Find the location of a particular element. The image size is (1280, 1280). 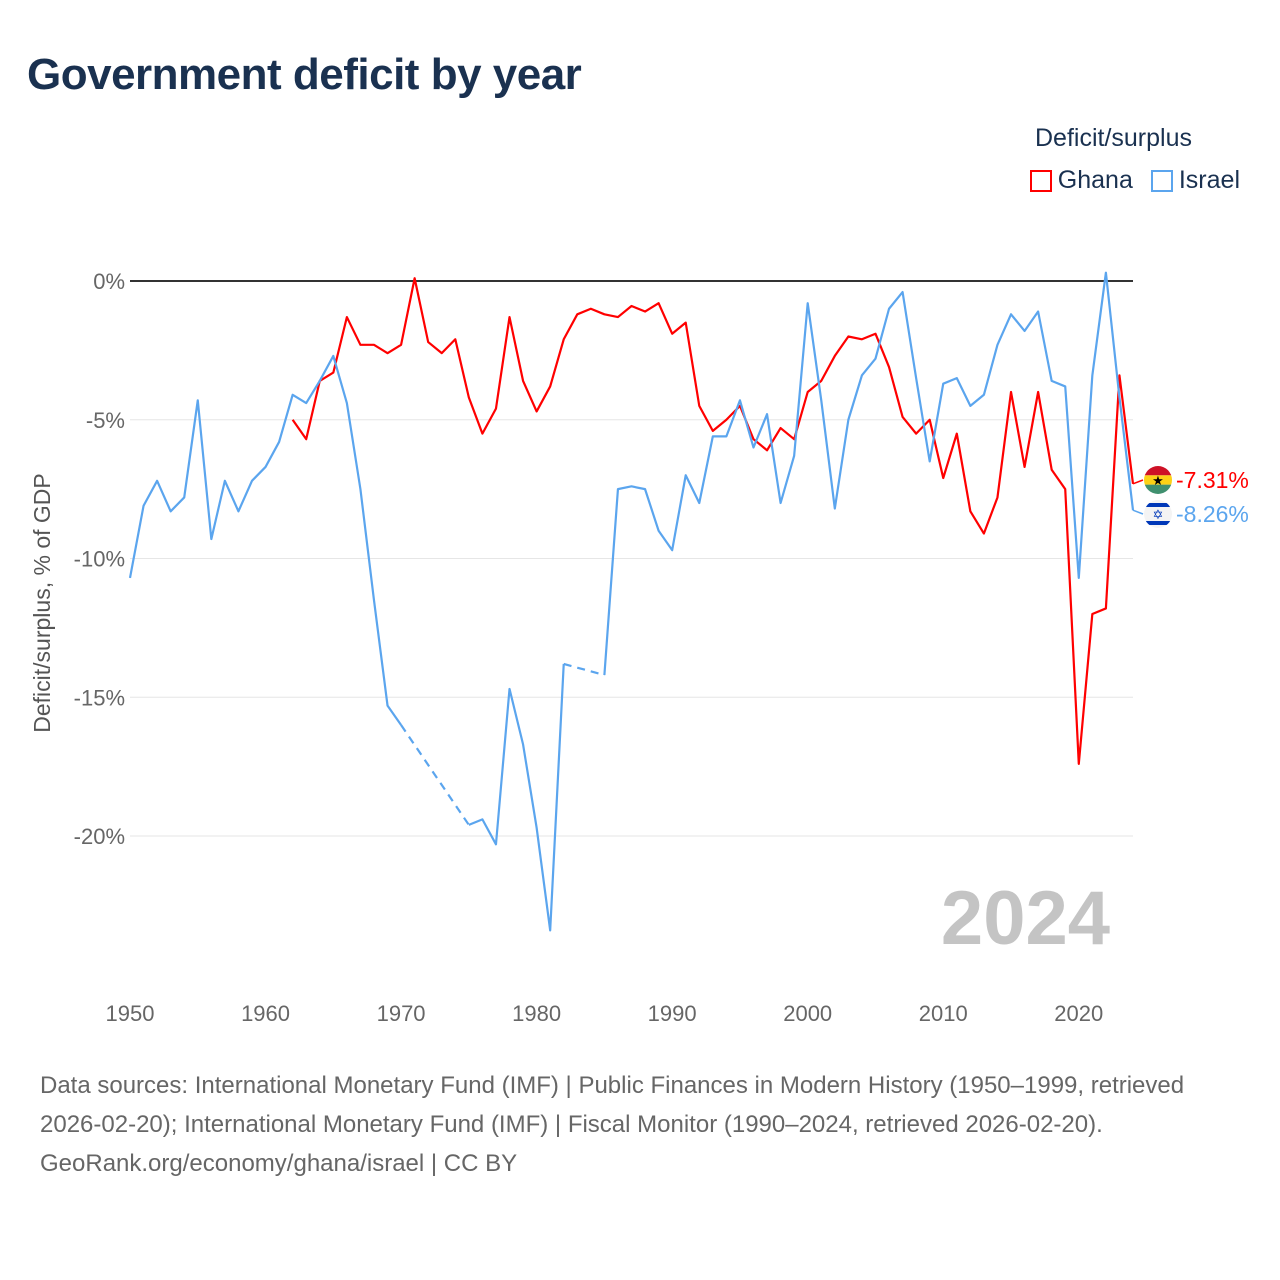

legend: Ghana Israel is located at coordinates (1134, 180).